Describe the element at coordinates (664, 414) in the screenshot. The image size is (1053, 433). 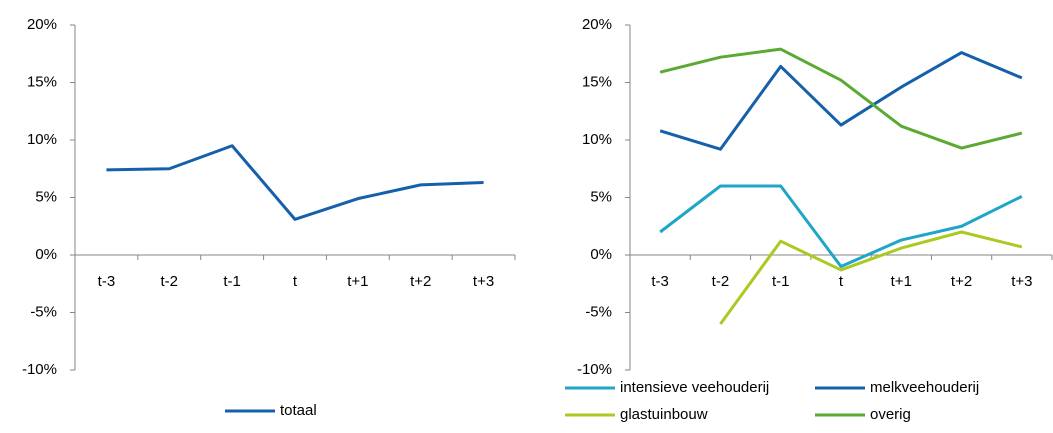
I see `legend-label: glastuinbouw` at that location.